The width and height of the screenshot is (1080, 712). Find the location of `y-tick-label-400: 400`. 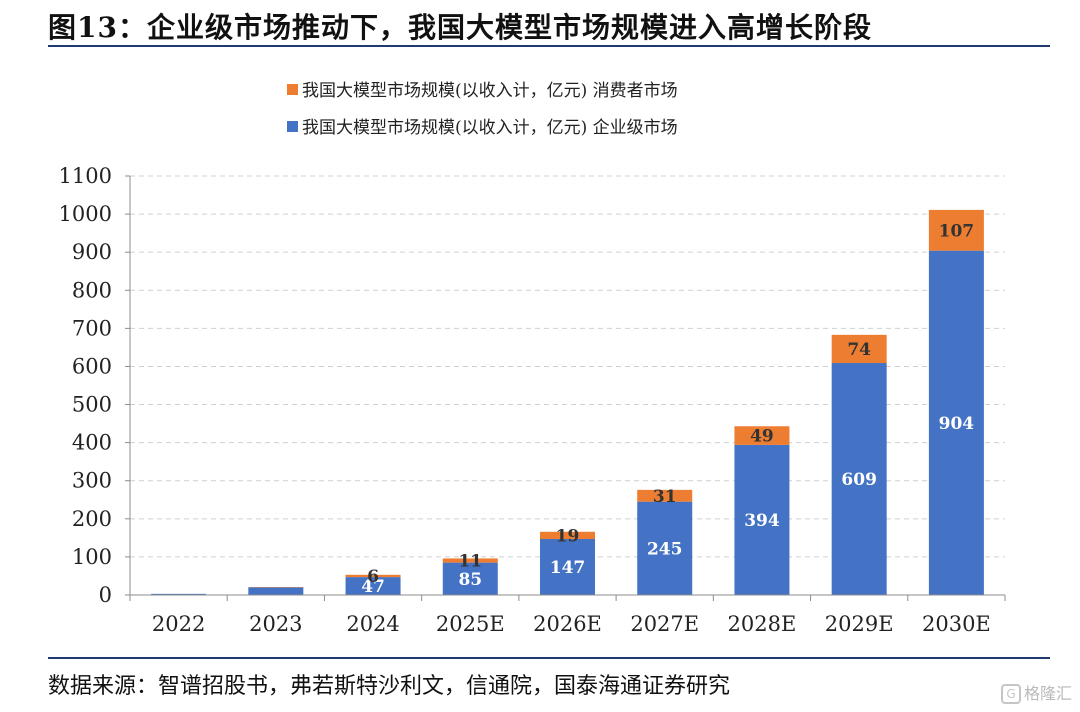

y-tick-label-400: 400 is located at coordinates (92, 443).